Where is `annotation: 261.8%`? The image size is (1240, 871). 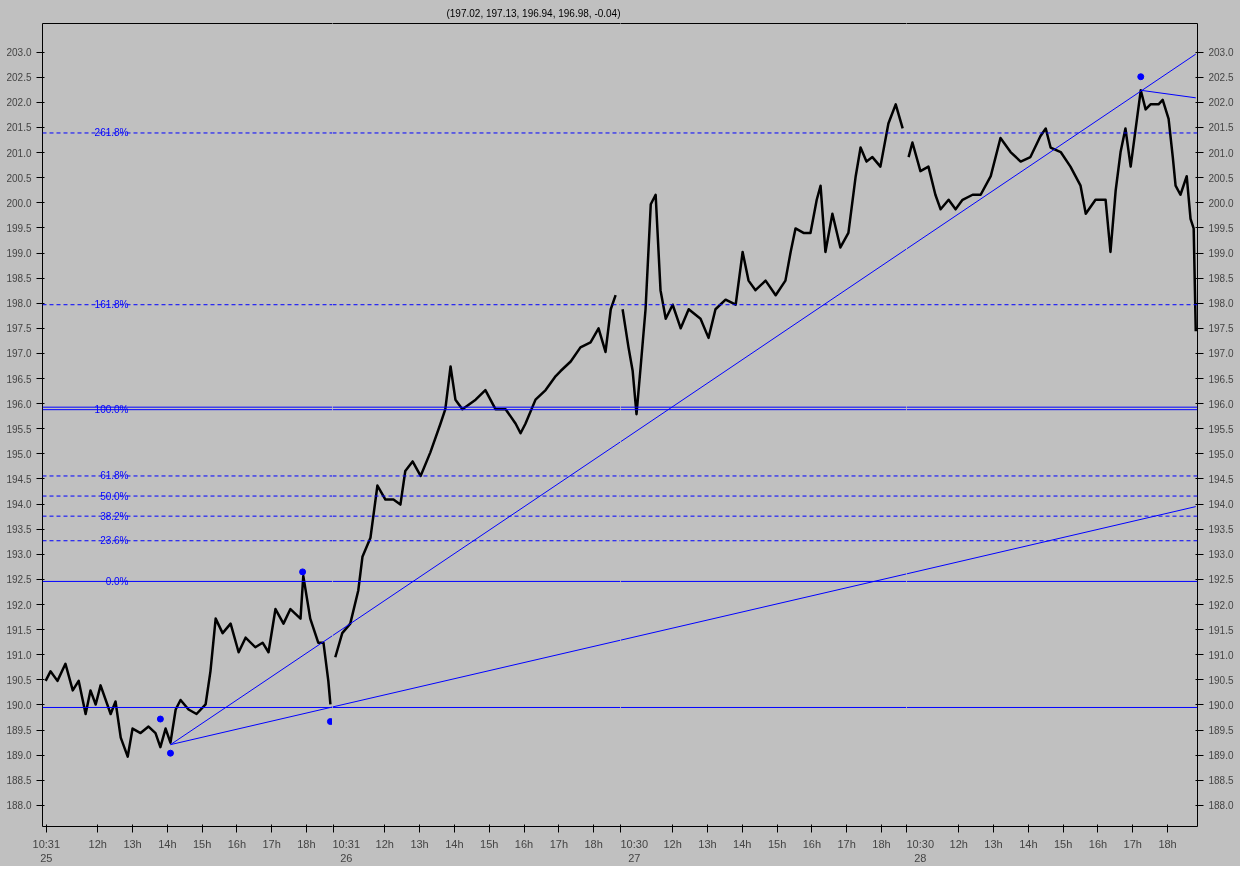 annotation: 261.8% is located at coordinates (111, 133).